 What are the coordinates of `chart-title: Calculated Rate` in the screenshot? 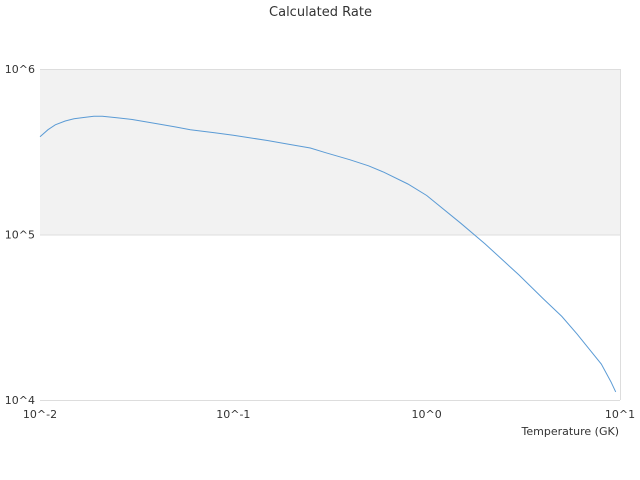 It's located at (320, 12).